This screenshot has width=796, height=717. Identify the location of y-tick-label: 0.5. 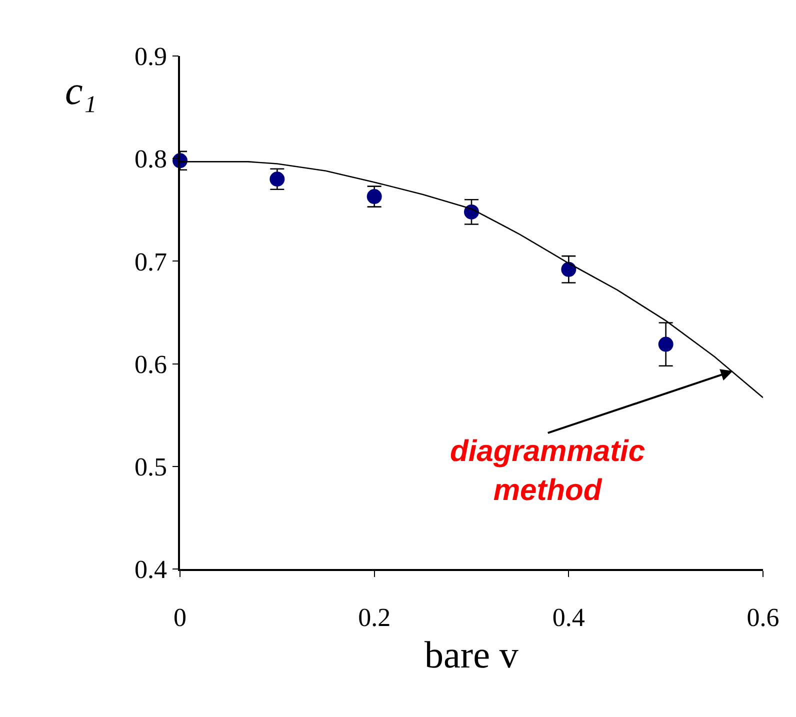
(151, 467).